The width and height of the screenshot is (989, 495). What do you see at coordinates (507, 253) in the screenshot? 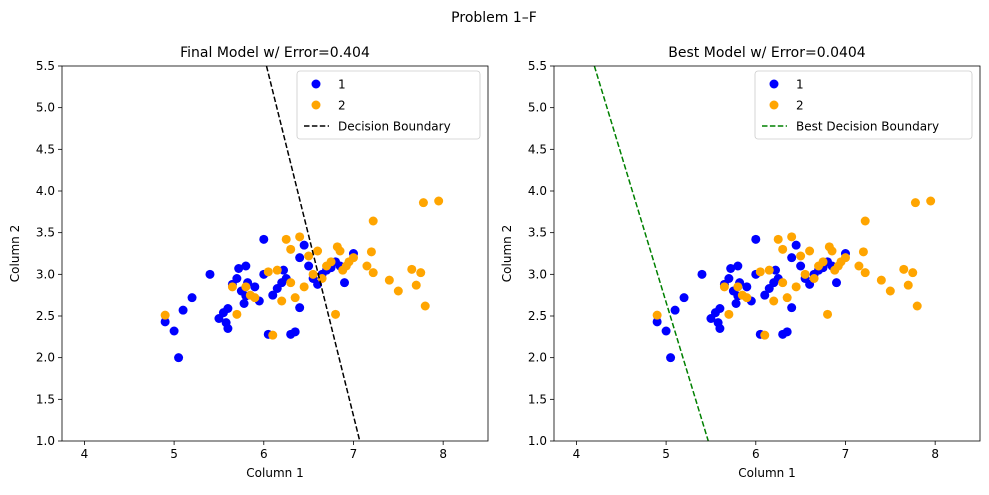
I see `y-axis-label: Column 2` at bounding box center [507, 253].